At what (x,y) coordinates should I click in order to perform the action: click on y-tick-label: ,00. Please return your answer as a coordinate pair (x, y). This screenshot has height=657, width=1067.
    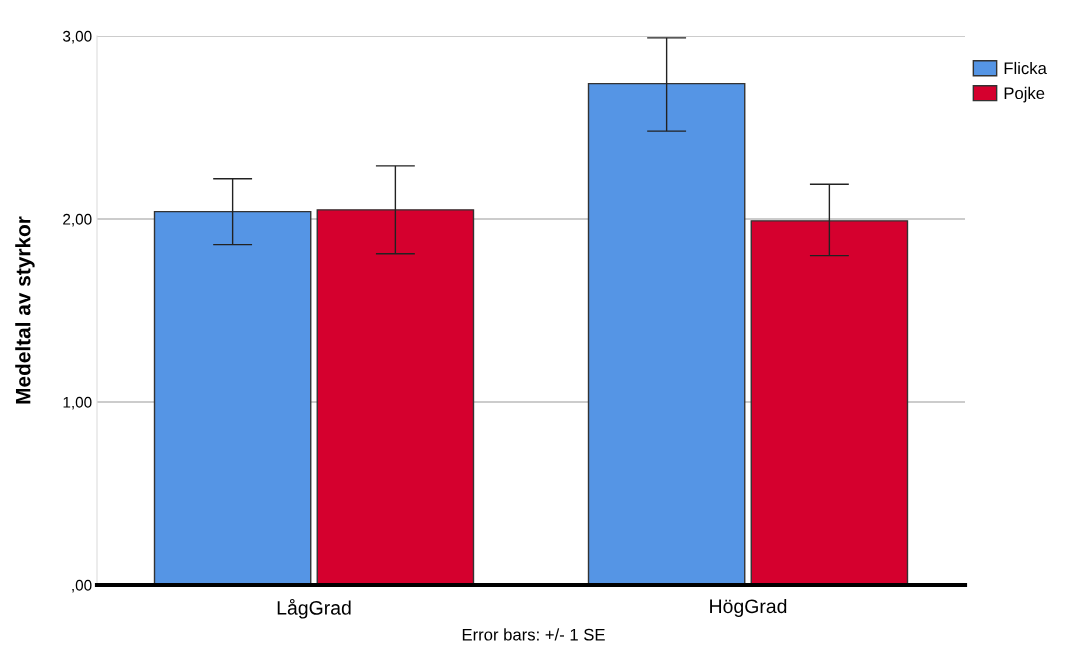
    Looking at the image, I should click on (82, 586).